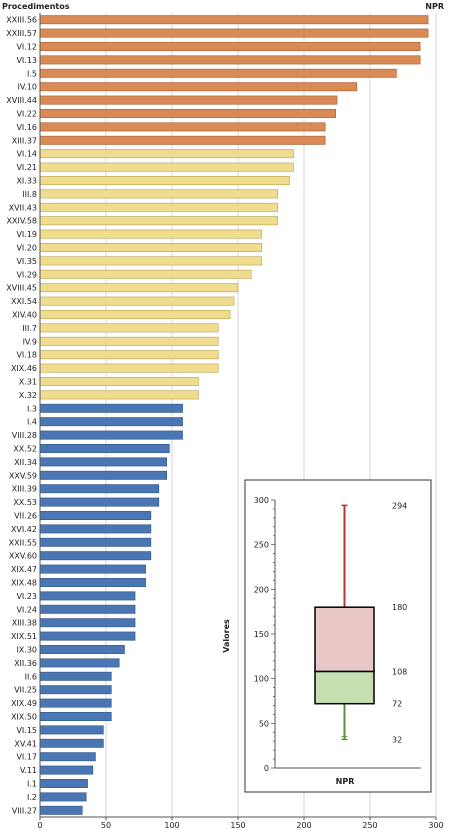  What do you see at coordinates (344, 639) in the screenshot?
I see `box-upper` at bounding box center [344, 639].